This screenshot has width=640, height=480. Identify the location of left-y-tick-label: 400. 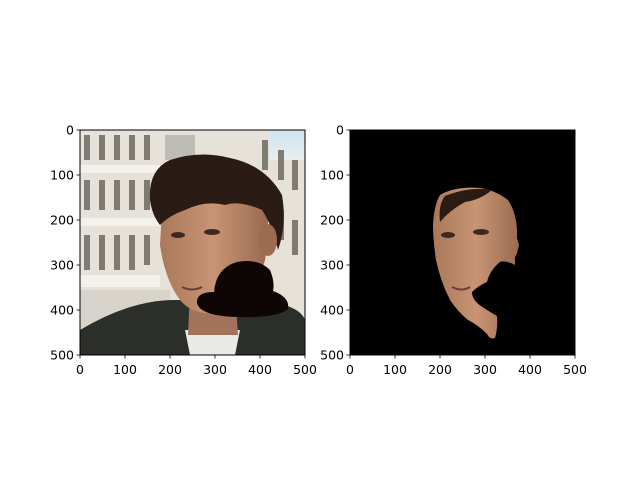
(62, 310).